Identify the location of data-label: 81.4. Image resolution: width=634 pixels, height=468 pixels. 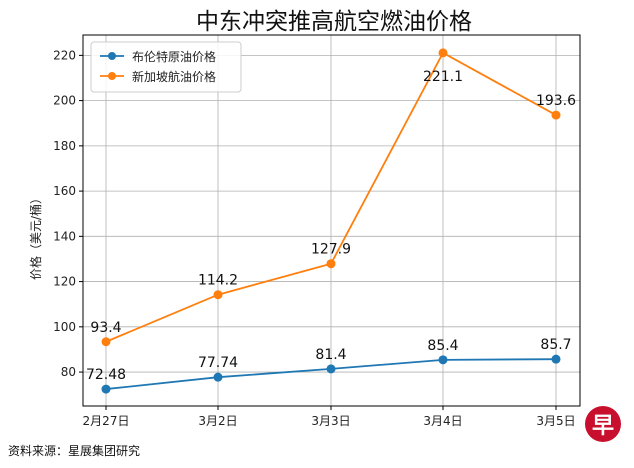
(330, 355).